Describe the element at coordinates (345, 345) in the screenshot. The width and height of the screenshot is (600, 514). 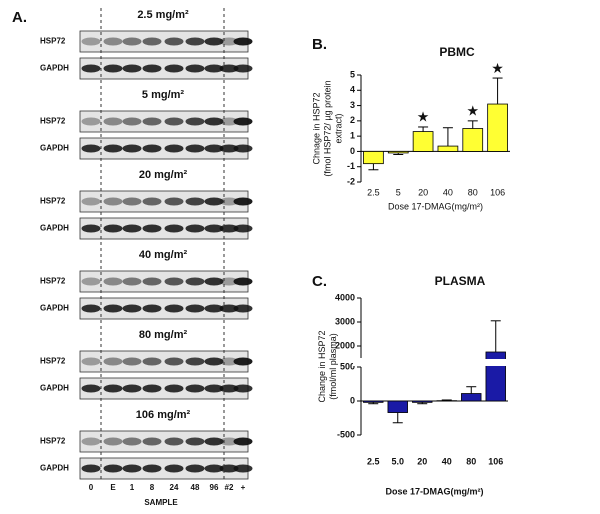
I see `y-tick-label: 2000` at that location.